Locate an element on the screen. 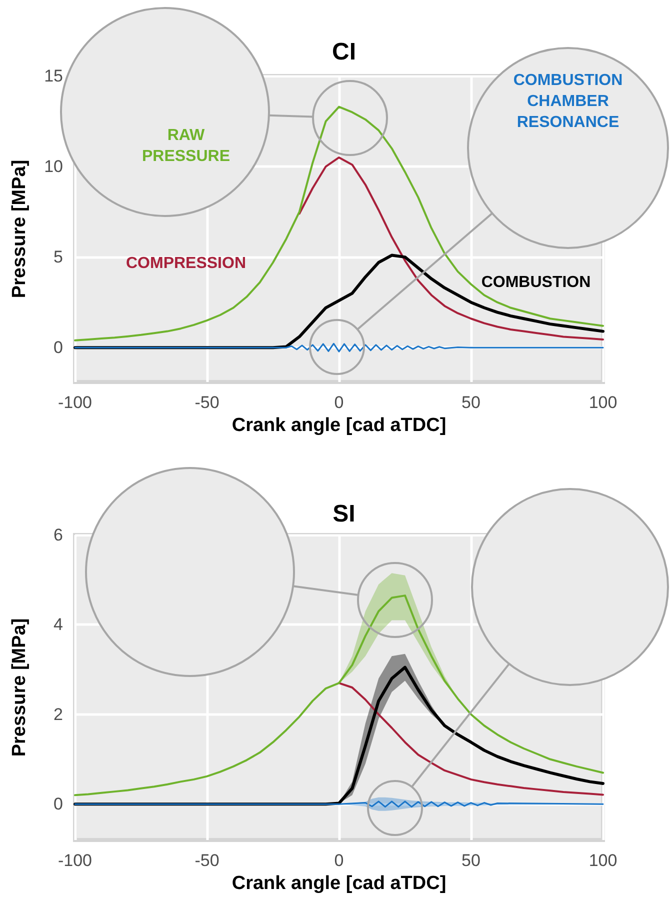 Image resolution: width=670 pixels, height=904 pixels. text: COMPRESSION is located at coordinates (186, 263).